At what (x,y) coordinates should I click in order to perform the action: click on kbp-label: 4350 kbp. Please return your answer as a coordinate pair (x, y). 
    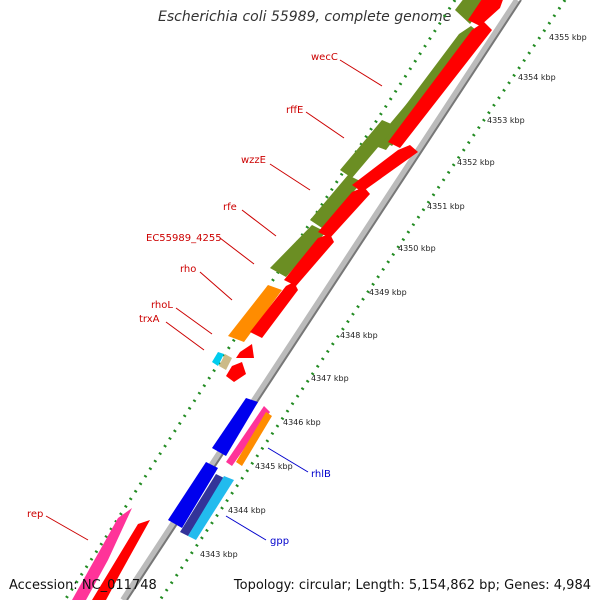
    Looking at the image, I should click on (417, 248).